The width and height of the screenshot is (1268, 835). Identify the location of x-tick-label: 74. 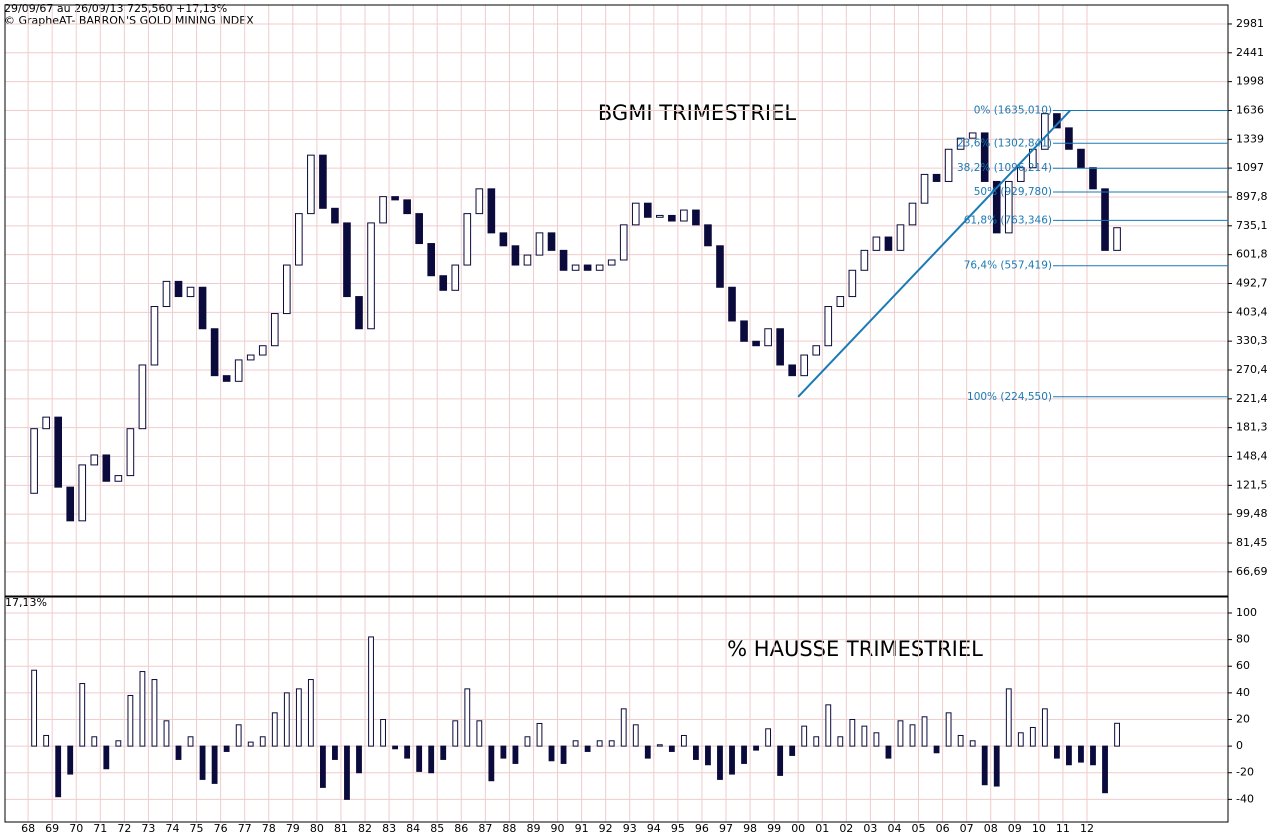
(172, 828).